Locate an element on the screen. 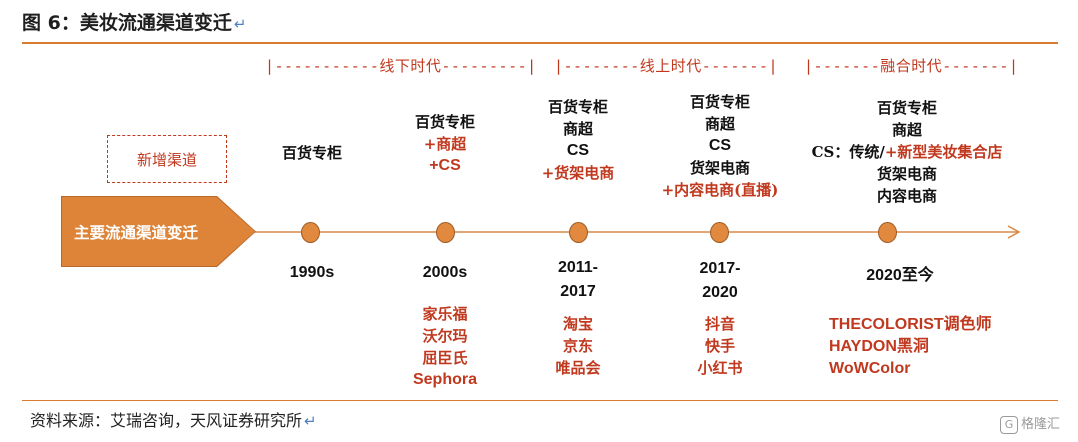  era-online: |--------线上时代-------| is located at coordinates (666, 66).